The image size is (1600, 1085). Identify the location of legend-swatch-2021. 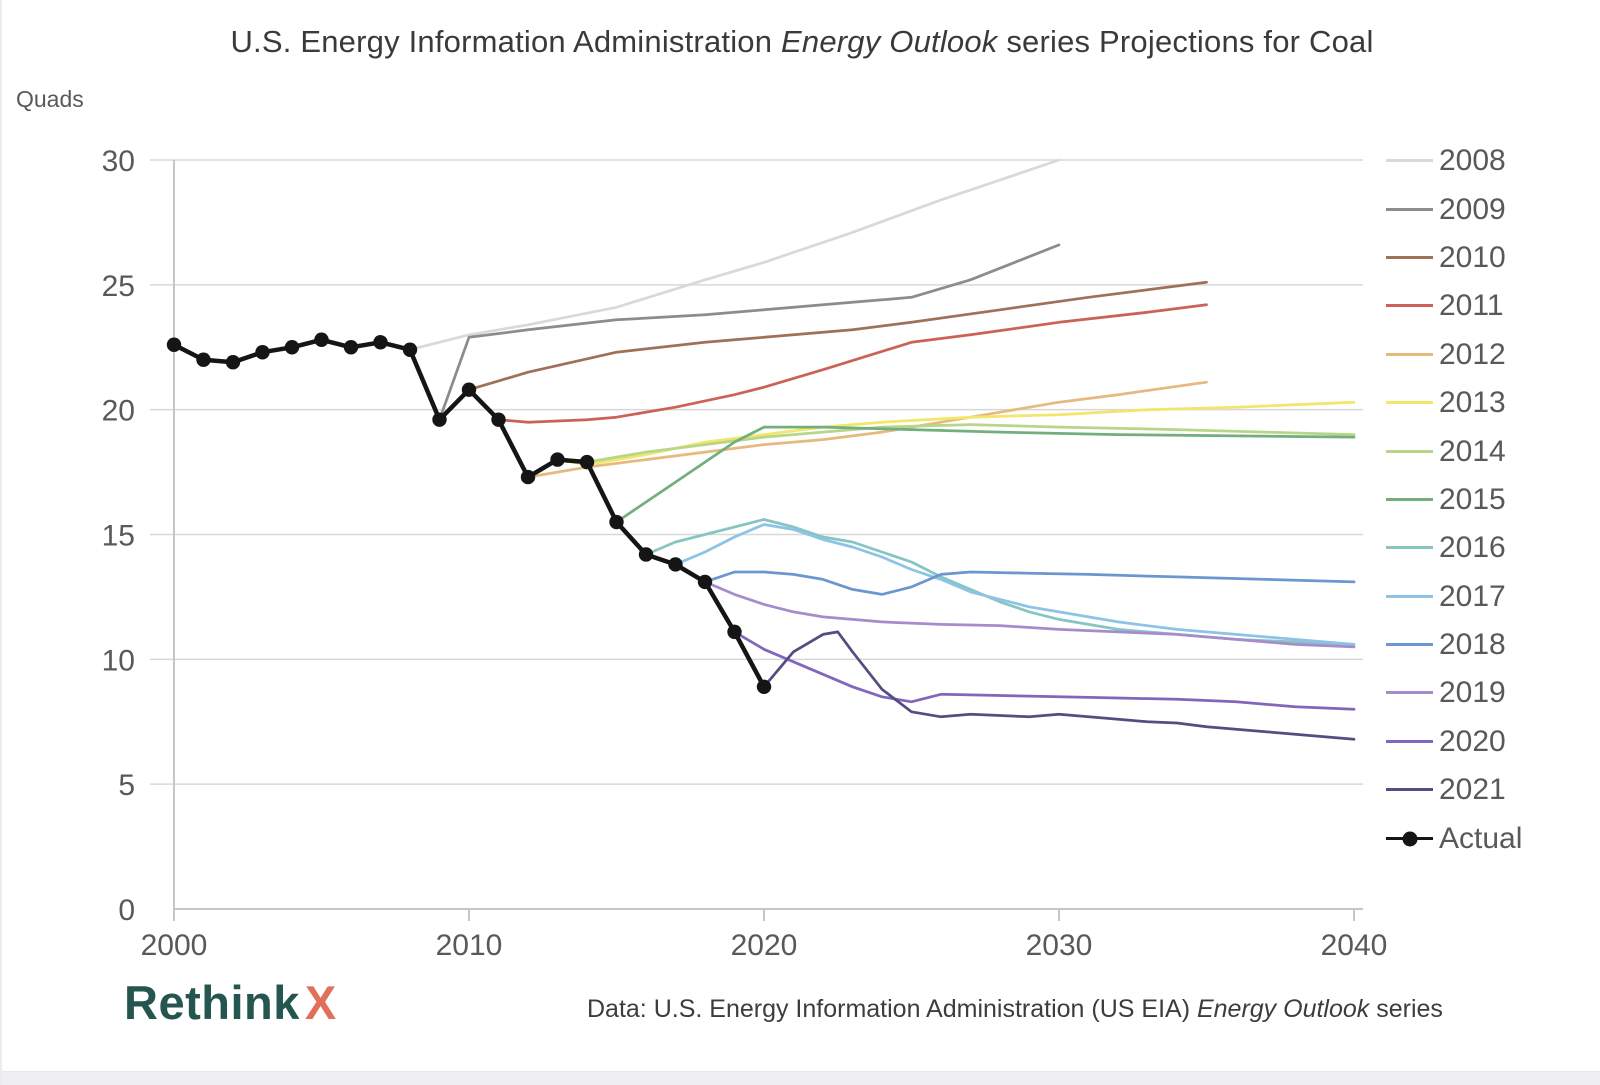
(1409, 790).